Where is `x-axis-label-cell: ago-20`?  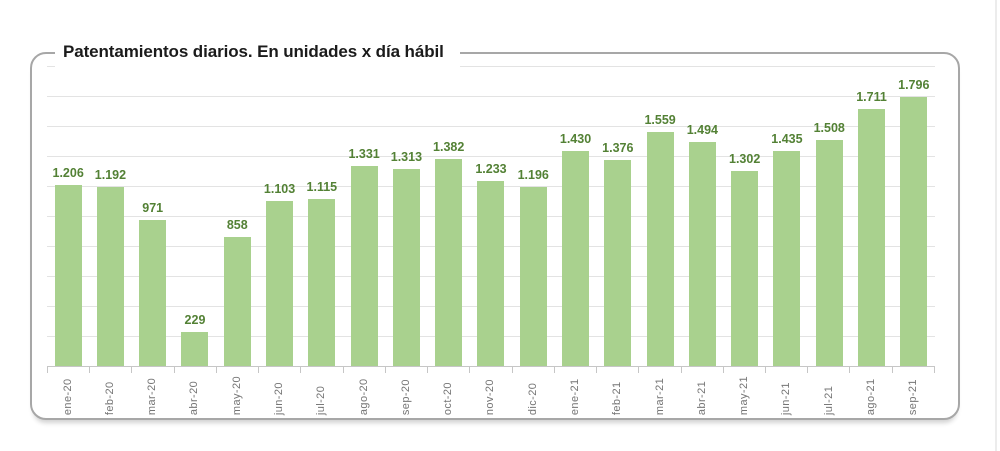
x-axis-label-cell: ago-20 is located at coordinates (364, 395).